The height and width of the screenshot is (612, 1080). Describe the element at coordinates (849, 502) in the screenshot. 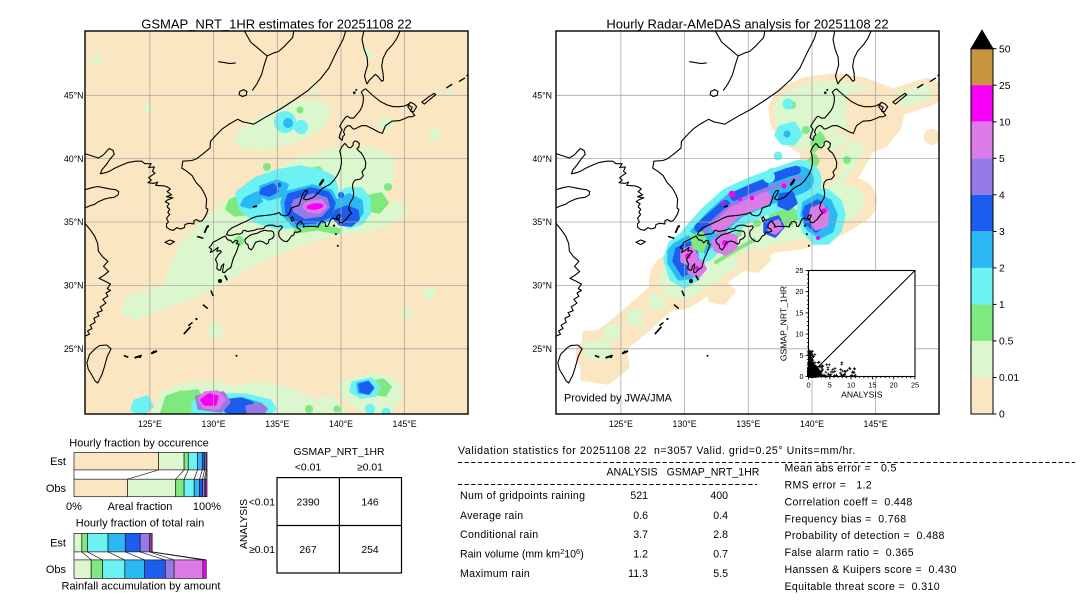

I see `svg-text: Correlation coeff = 0.448` at that location.